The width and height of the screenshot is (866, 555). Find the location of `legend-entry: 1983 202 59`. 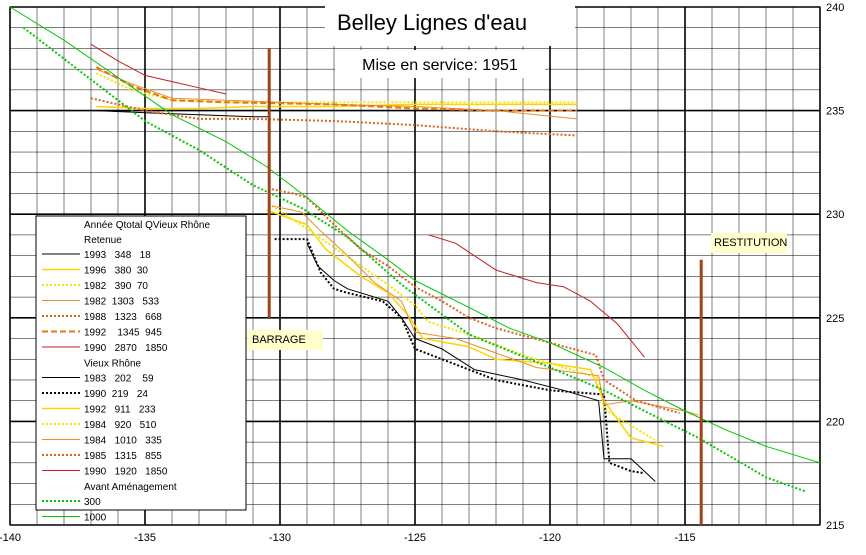

legend-entry: 1983 202 59 is located at coordinates (119, 379).